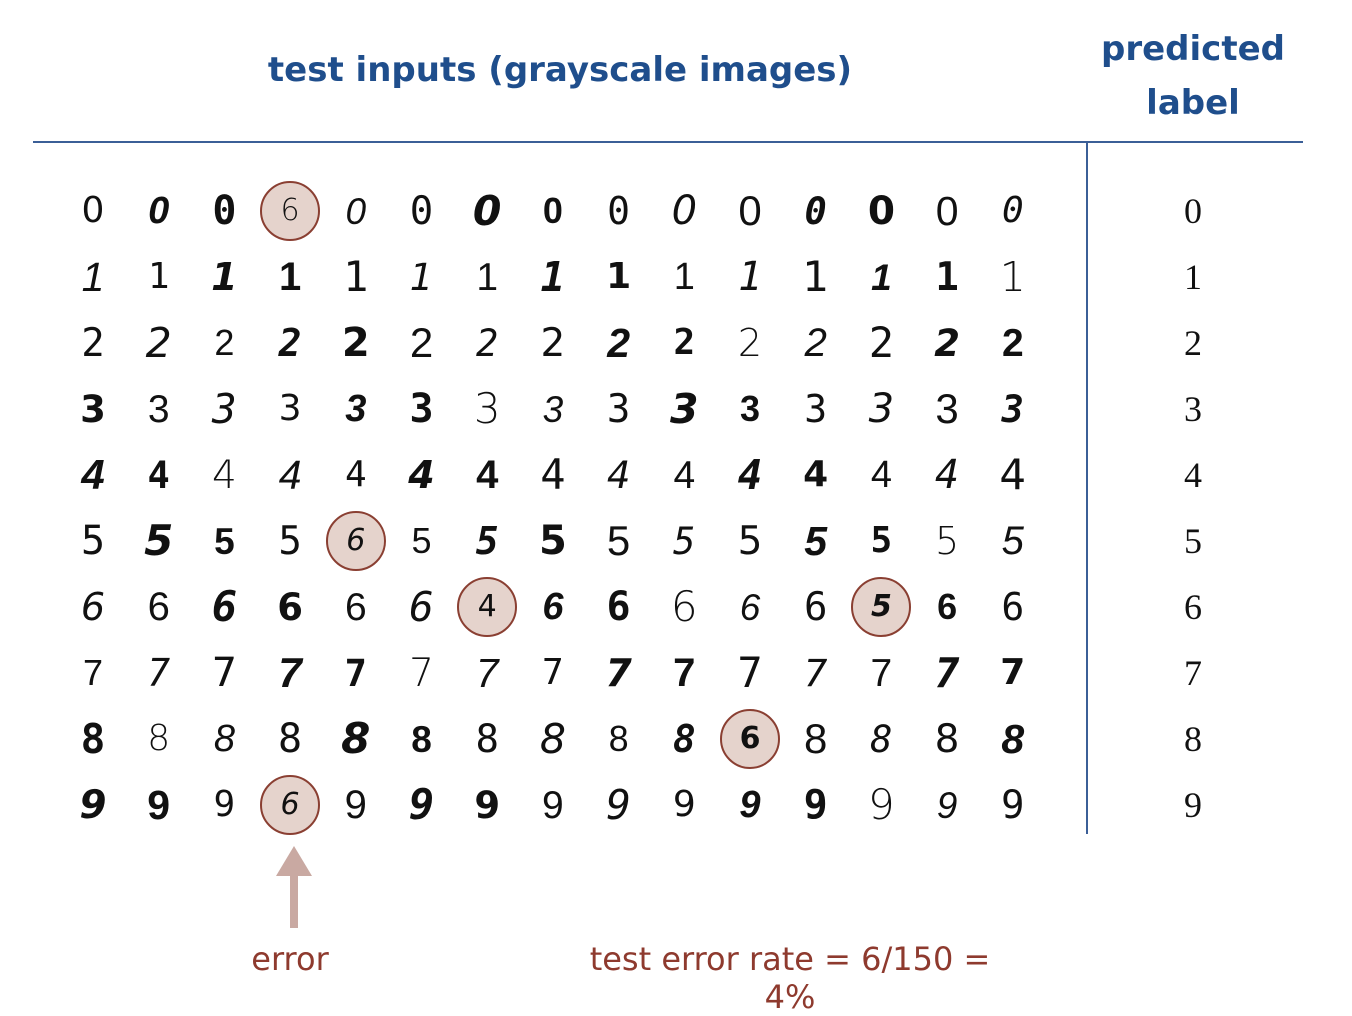  Describe the element at coordinates (1193, 541) in the screenshot. I see `predicted-label: 5` at that location.